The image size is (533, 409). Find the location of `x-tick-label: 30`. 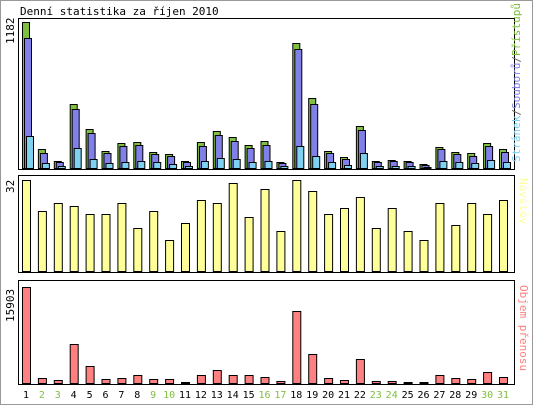

x-tick-label: 30 is located at coordinates (487, 395).